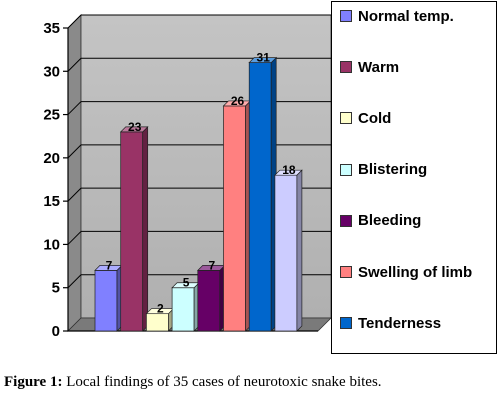 This screenshot has height=404, width=503. Describe the element at coordinates (135, 127) in the screenshot. I see `data-label: 23` at that location.